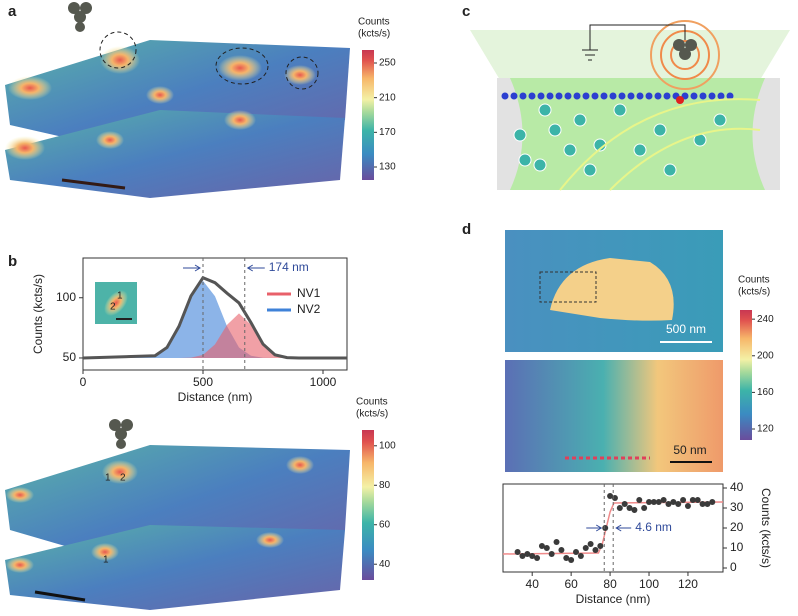 The height and width of the screenshot is (616, 798). What do you see at coordinates (289, 267) in the screenshot?
I see `annotation: 174 nm` at bounding box center [289, 267].